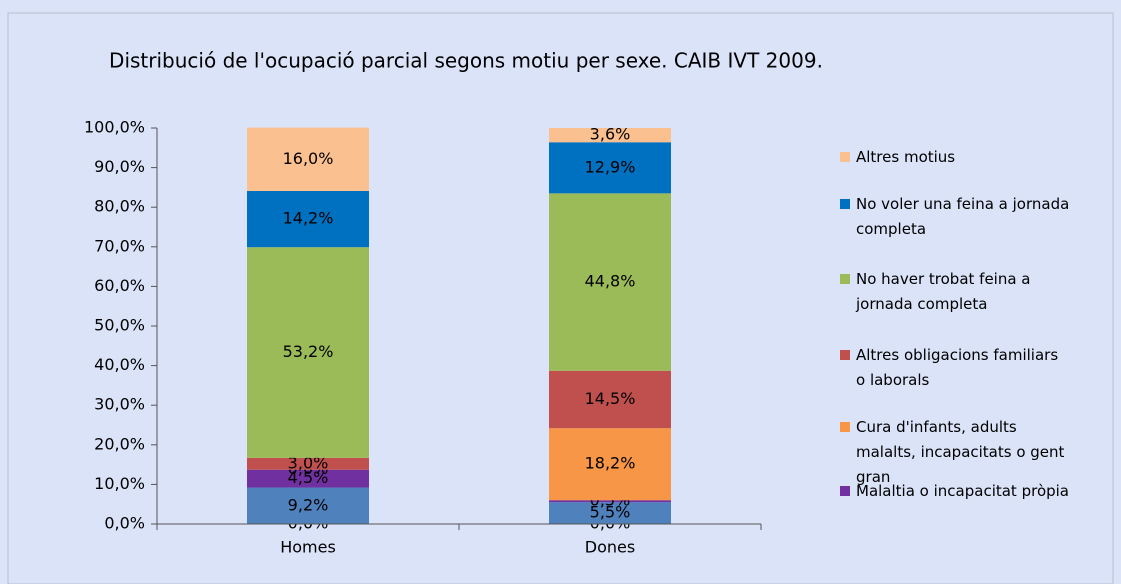 This screenshot has width=1121, height=584. I want to click on data-label: 53,2%, so click(308, 351).